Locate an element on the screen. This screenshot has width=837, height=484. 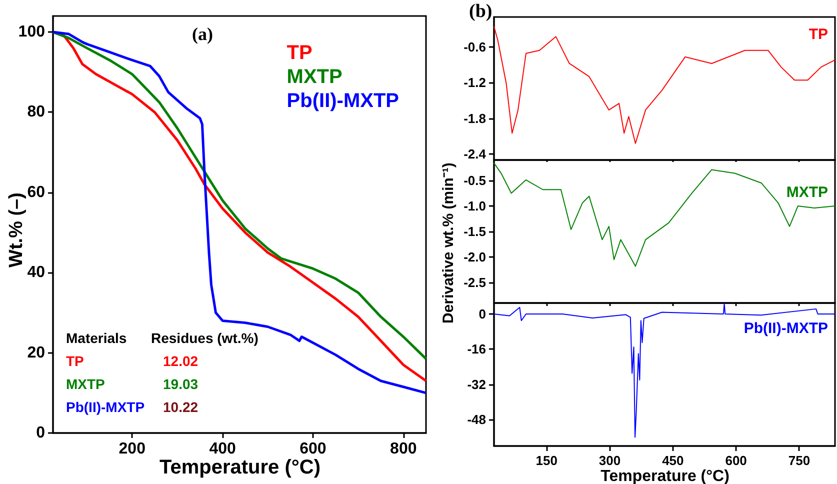
x-tick-label: 400 is located at coordinates (222, 449).